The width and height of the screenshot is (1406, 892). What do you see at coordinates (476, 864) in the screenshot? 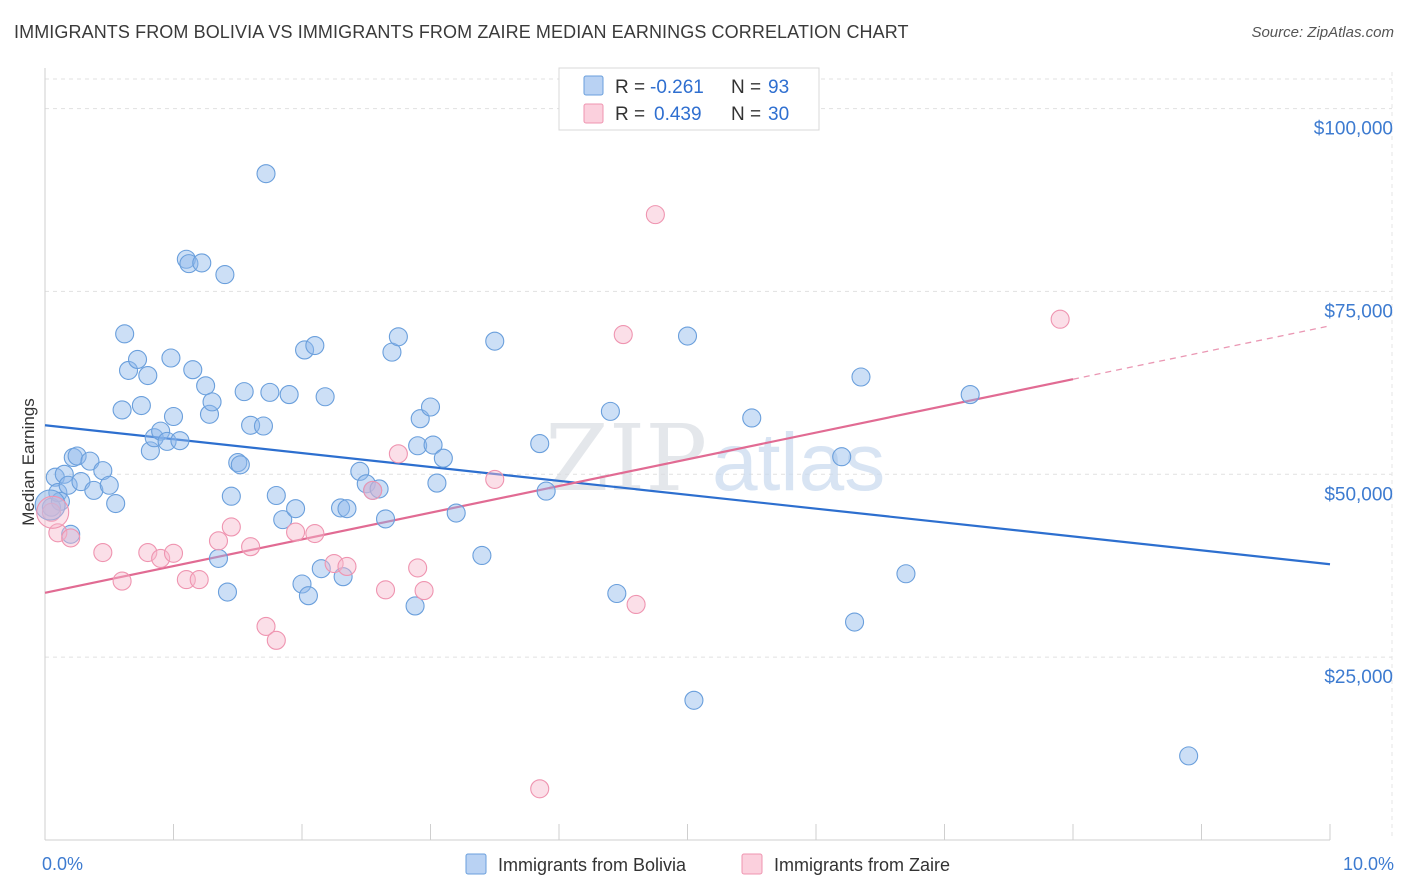
I see `legend-swatch-bolivia` at bounding box center [476, 864].